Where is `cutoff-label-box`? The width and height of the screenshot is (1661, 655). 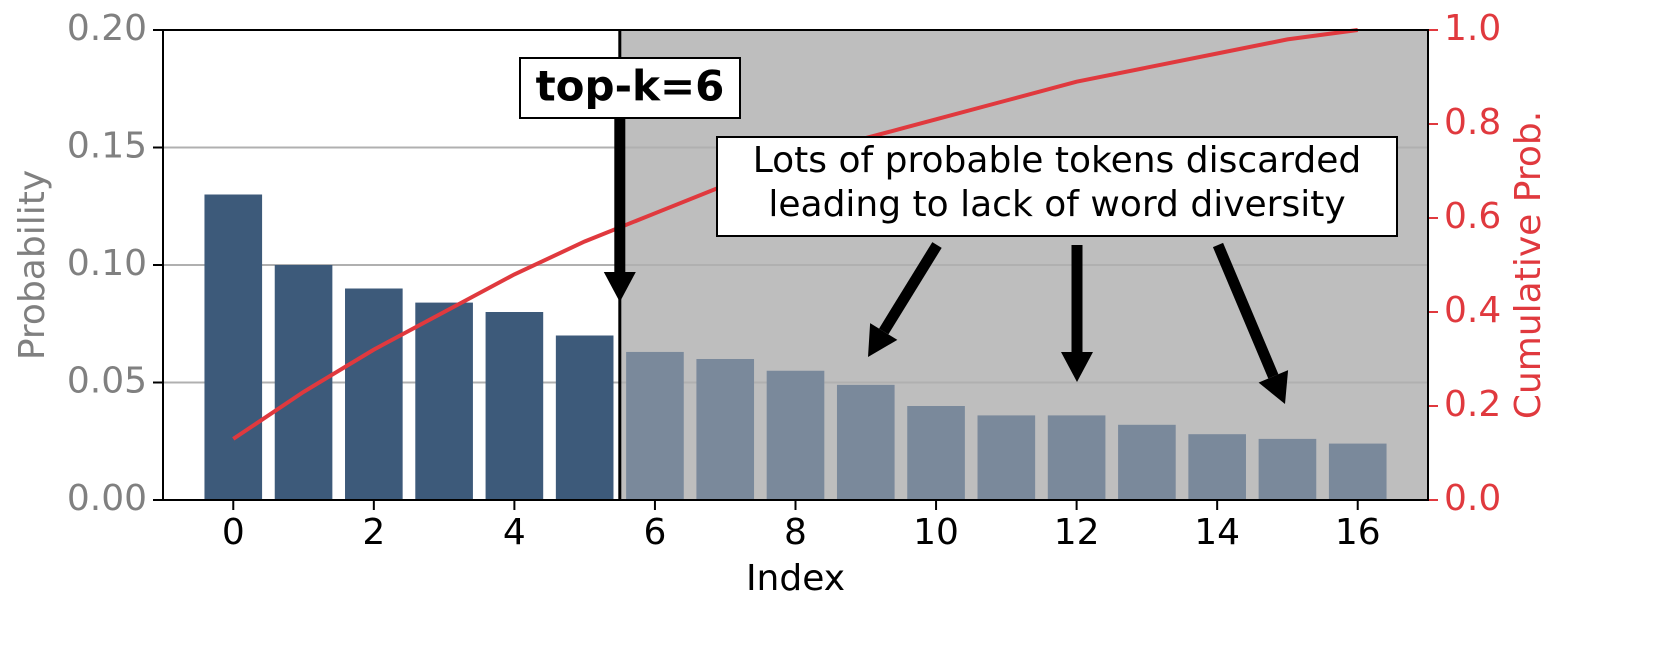 cutoff-label-box is located at coordinates (630, 88).